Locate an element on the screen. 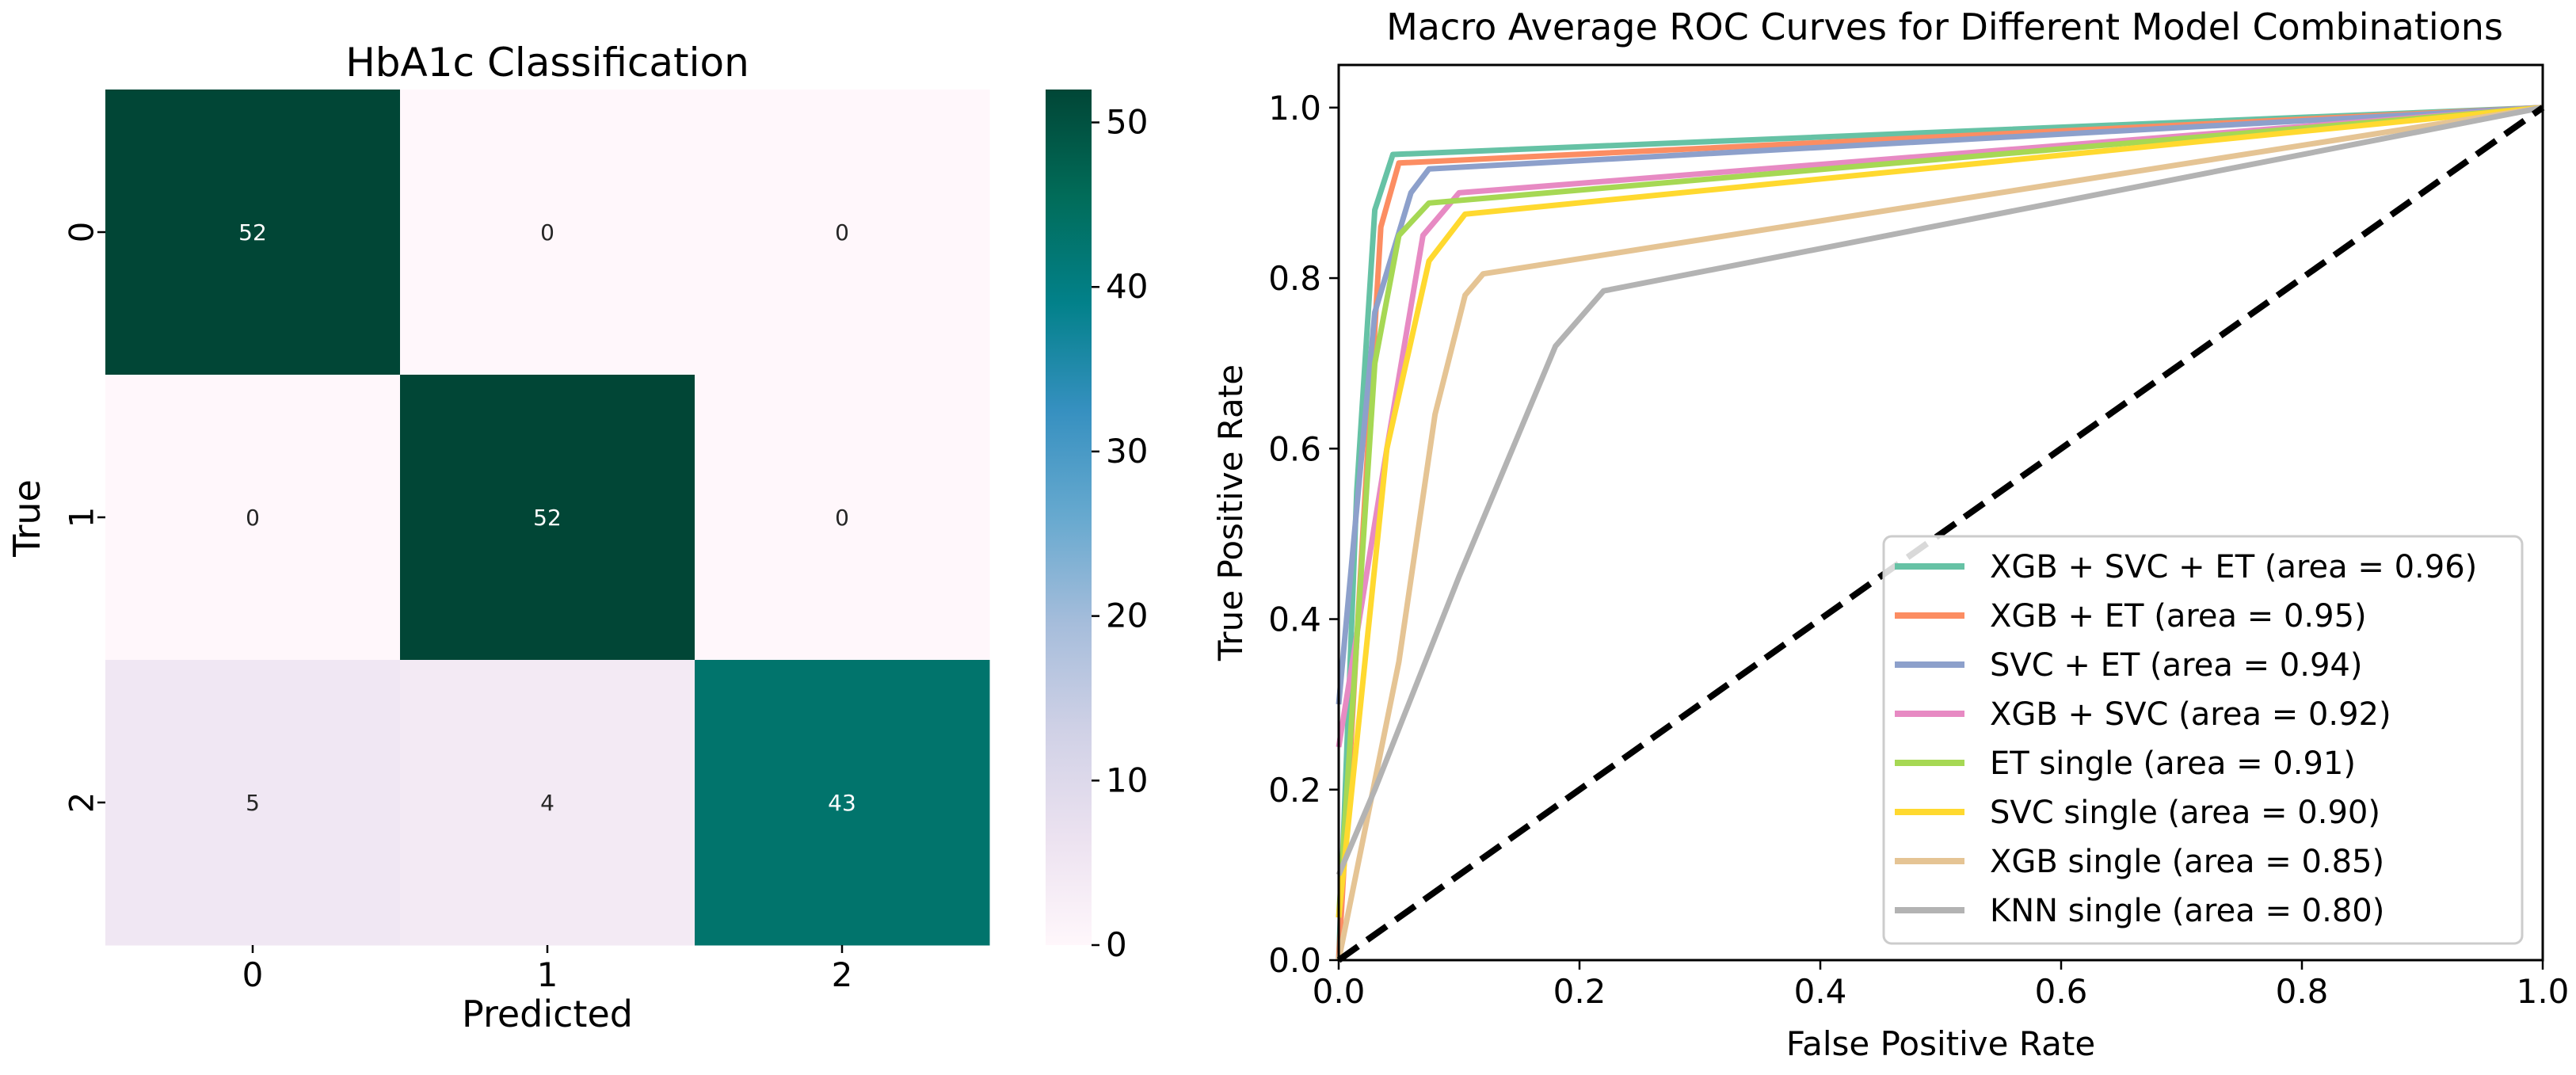  roc-x-tick-label: 0.0 is located at coordinates (1340, 991).